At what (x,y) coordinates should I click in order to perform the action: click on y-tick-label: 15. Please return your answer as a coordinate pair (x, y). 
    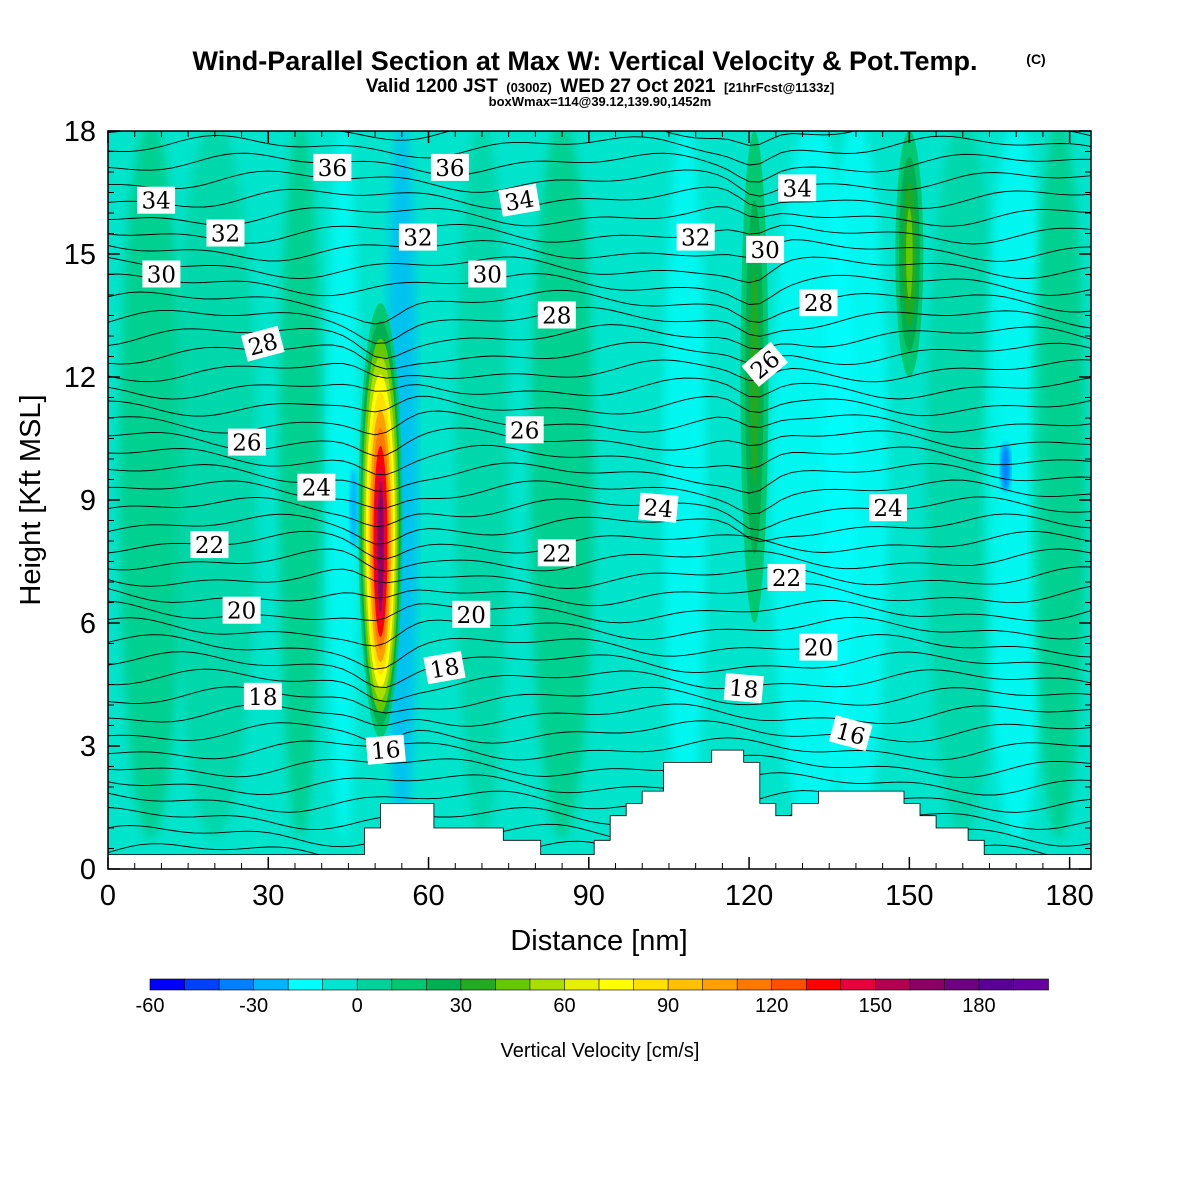
    Looking at the image, I should click on (80, 255).